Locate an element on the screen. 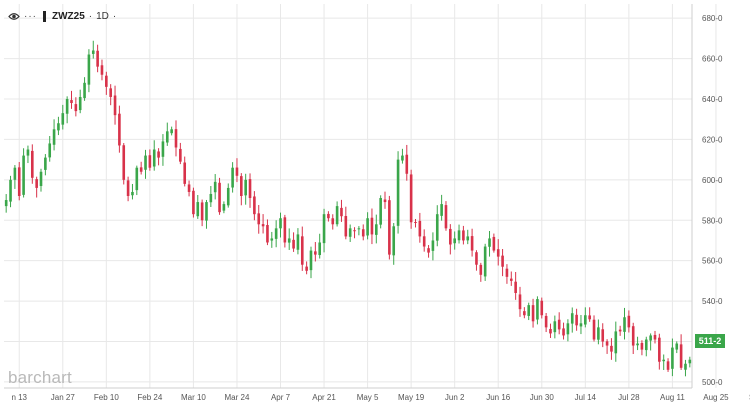 This screenshot has width=750, height=418. x-tick-label: n 13 is located at coordinates (19, 397).